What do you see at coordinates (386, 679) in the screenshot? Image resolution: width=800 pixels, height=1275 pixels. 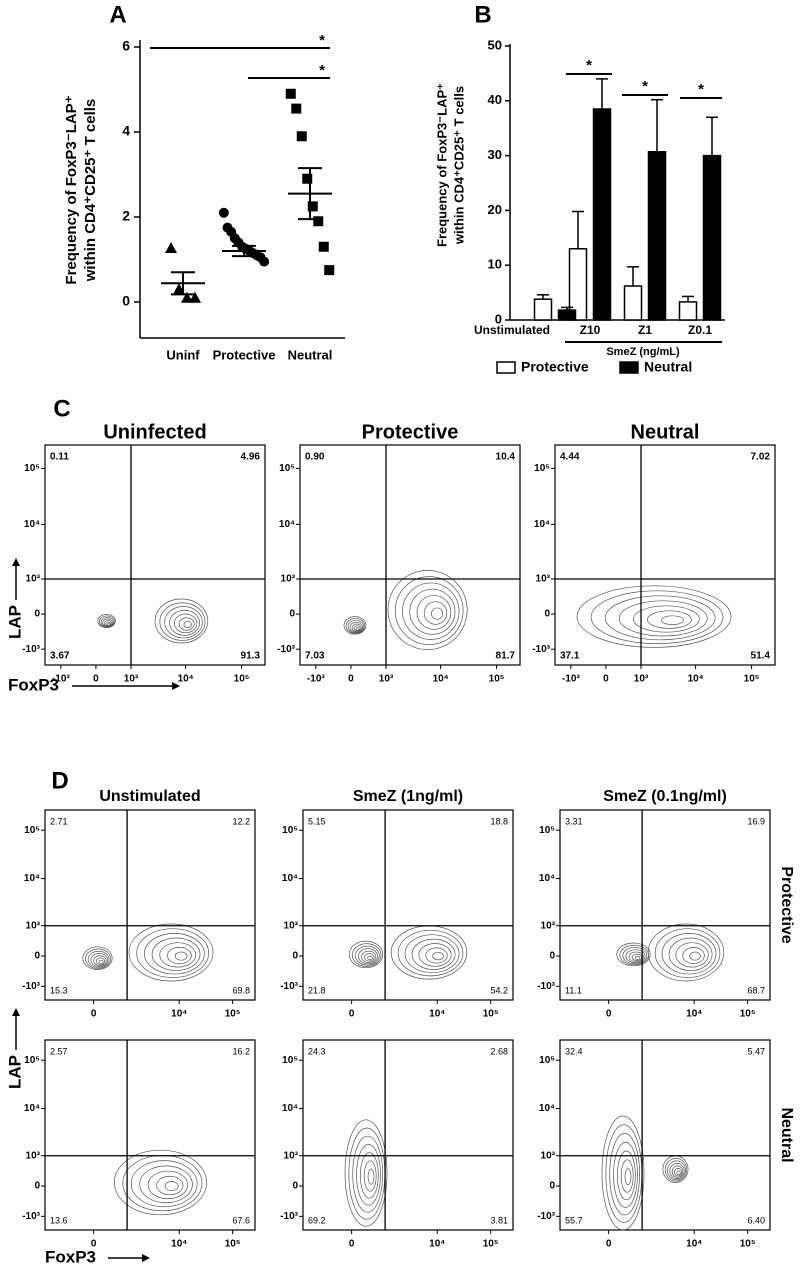 I see `x-tick-label: 10³` at bounding box center [386, 679].